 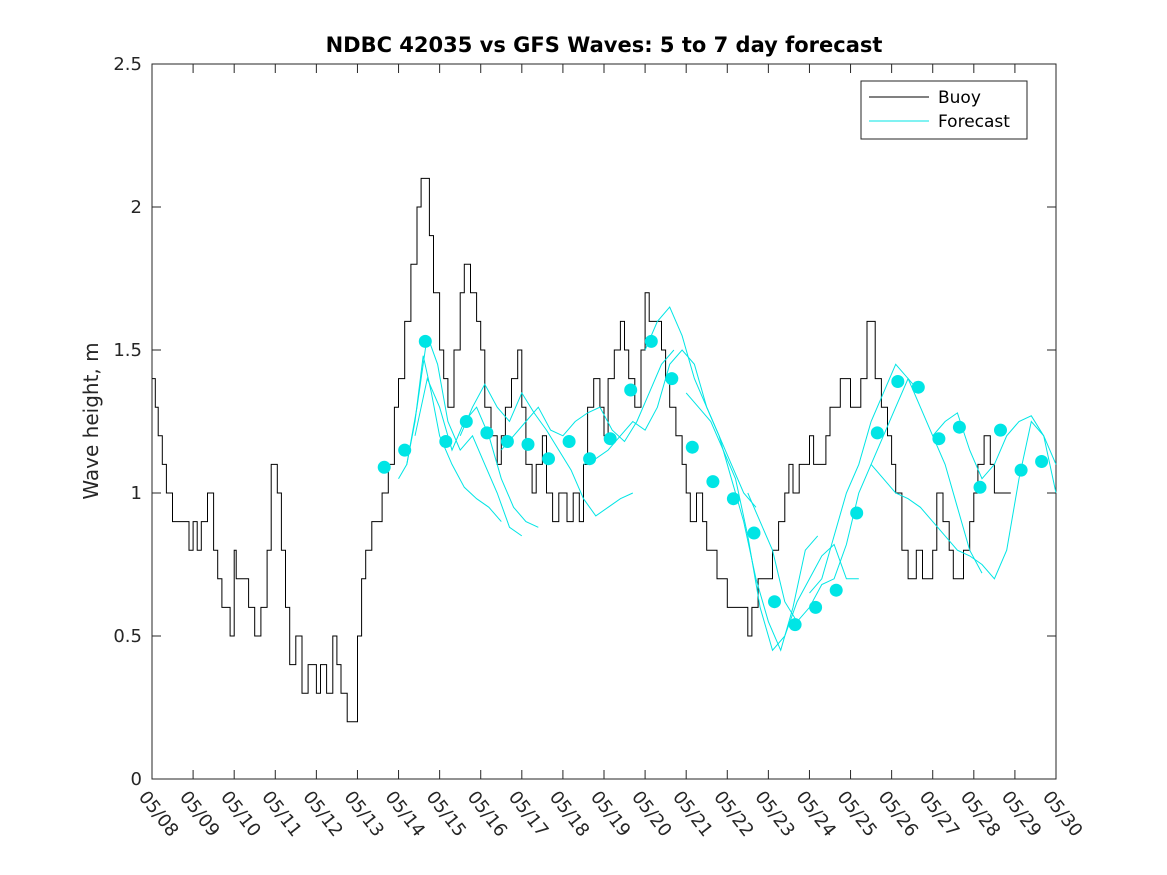 I want to click on x-tick-label: 05/12, so click(x=322, y=814).